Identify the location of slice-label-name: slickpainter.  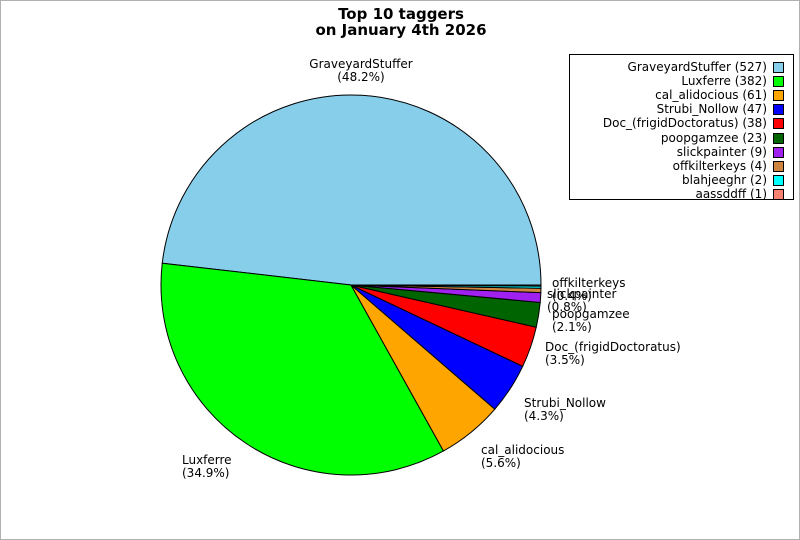
(582, 294).